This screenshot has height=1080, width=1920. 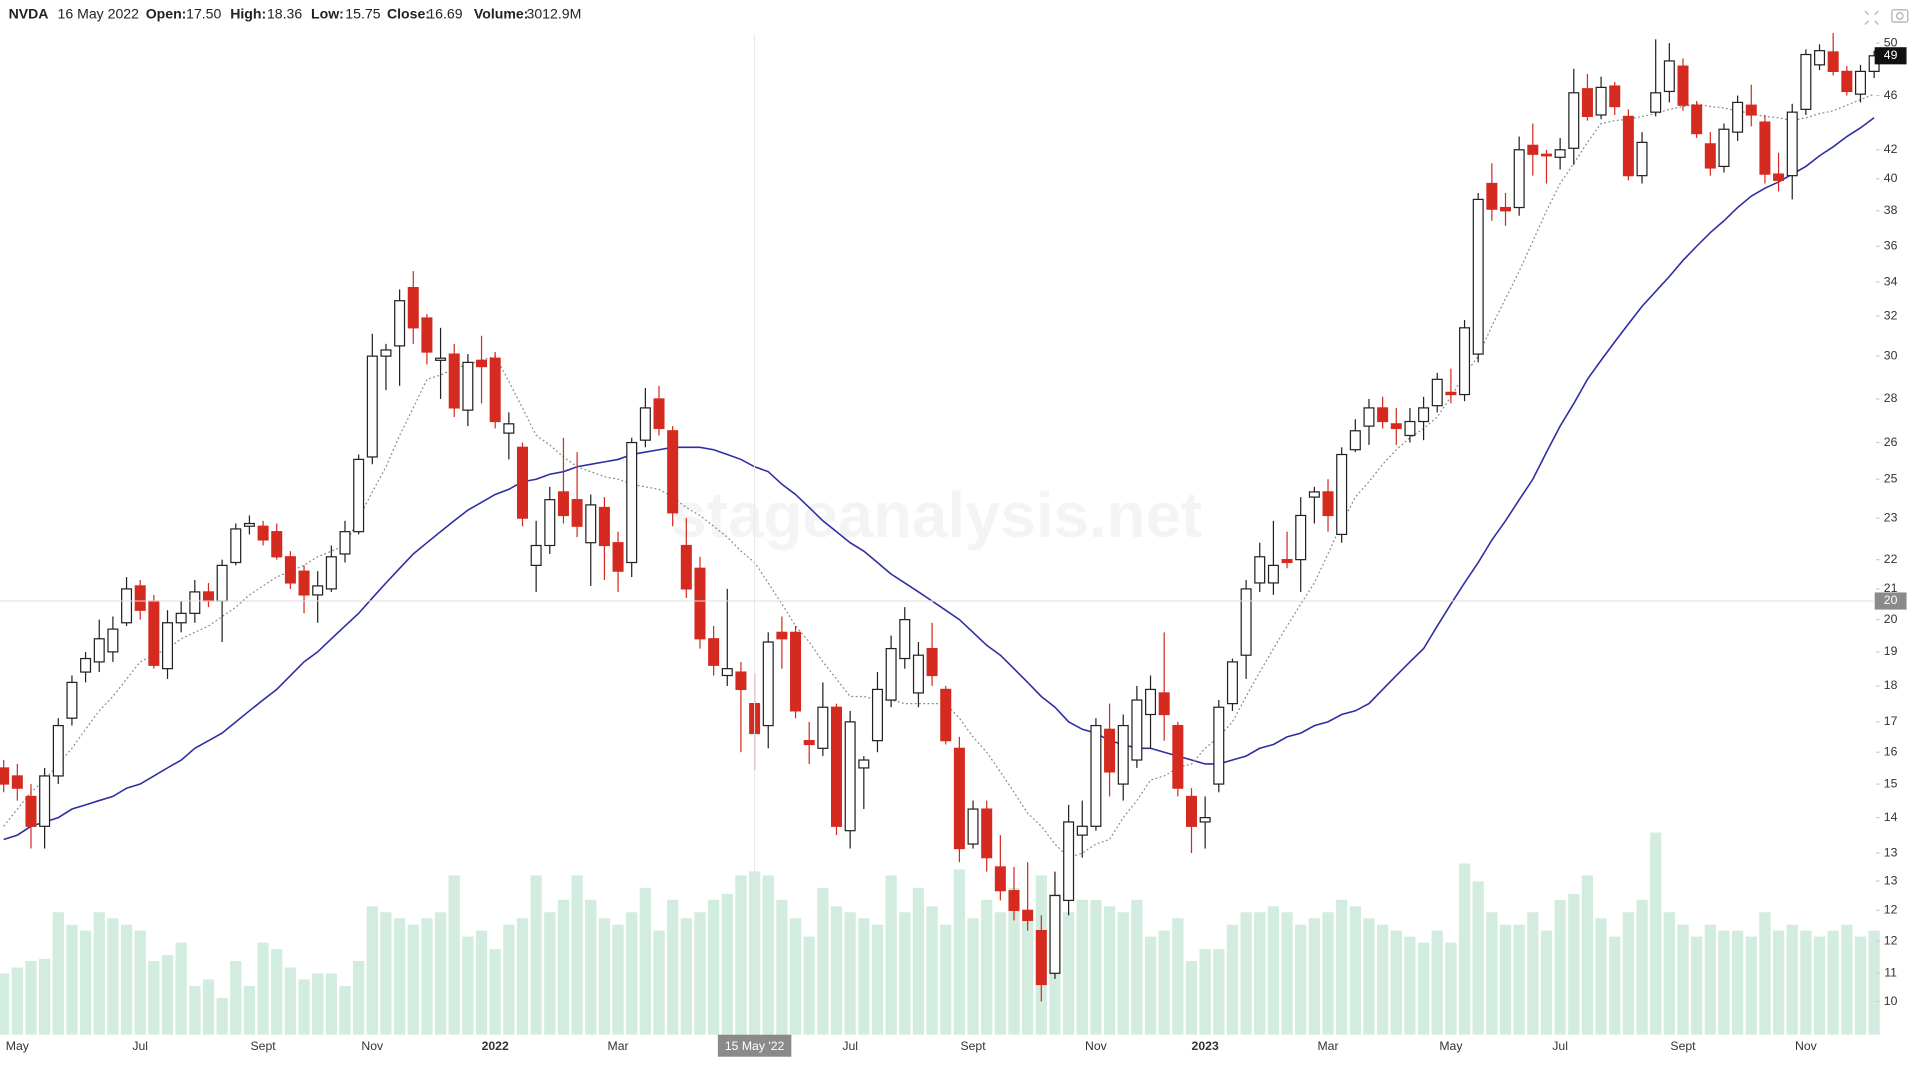 I want to click on y-tick-label: 17, so click(x=1891, y=721).